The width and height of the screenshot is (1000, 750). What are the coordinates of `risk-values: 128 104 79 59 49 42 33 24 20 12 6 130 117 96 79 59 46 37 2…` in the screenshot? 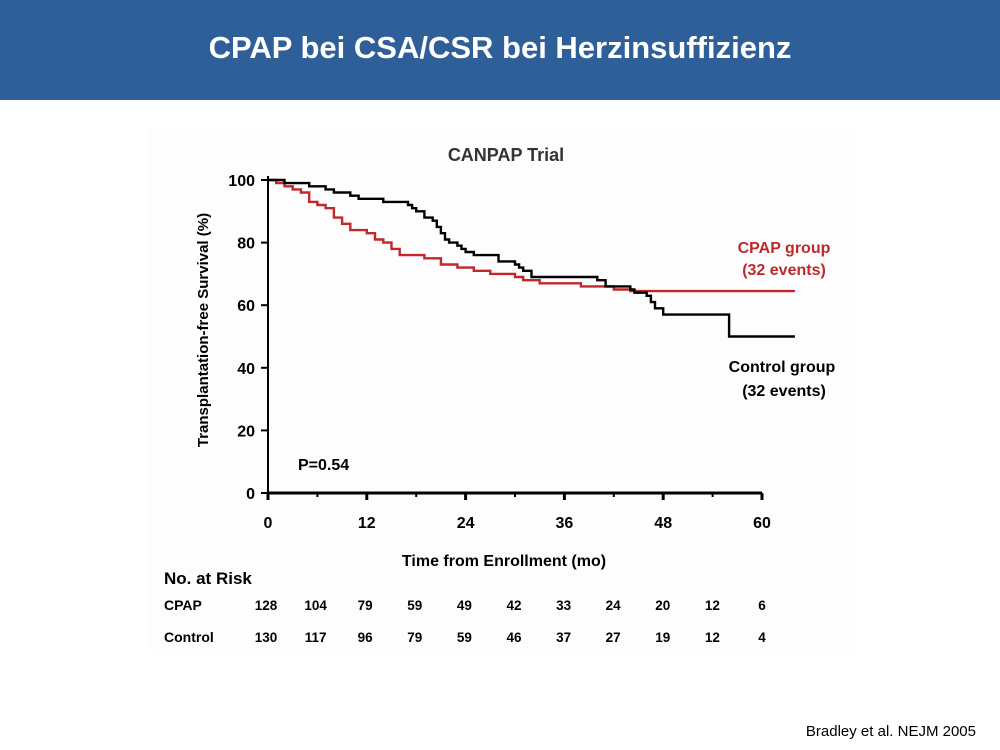 It's located at (511, 621).